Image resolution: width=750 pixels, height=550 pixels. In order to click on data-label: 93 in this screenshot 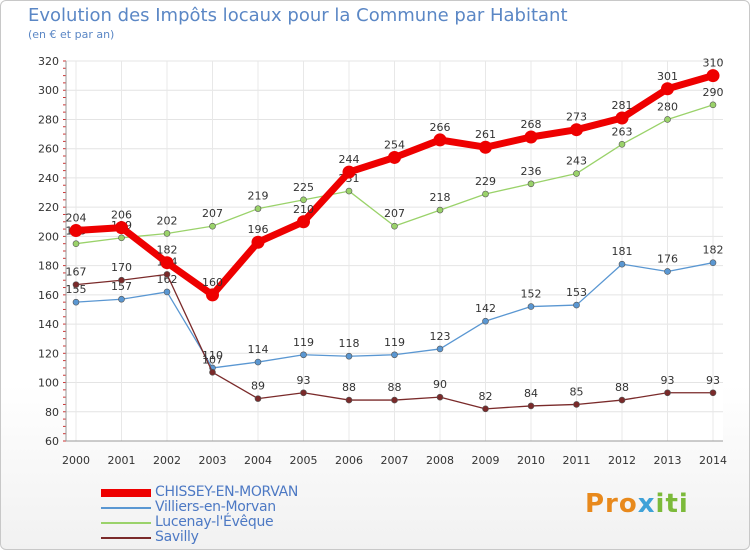, I will do `click(713, 380)`.